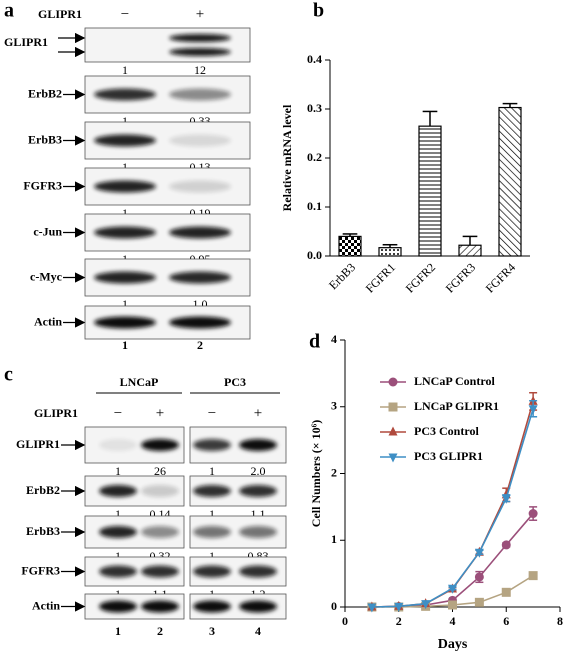 Image resolution: width=567 pixels, height=658 pixels. Describe the element at coordinates (160, 471) in the screenshot. I see `quantification: 26` at that location.